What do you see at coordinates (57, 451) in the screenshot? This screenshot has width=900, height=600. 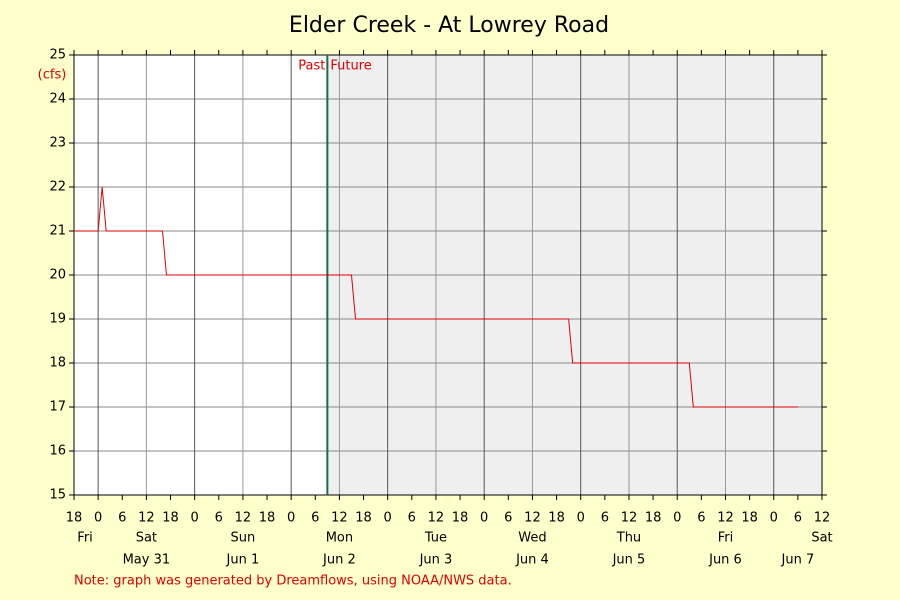 I see `y-tick-label: 16` at bounding box center [57, 451].